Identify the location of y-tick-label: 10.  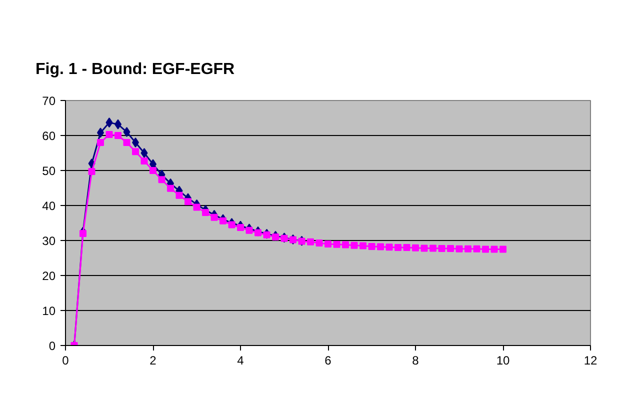
(49, 311).